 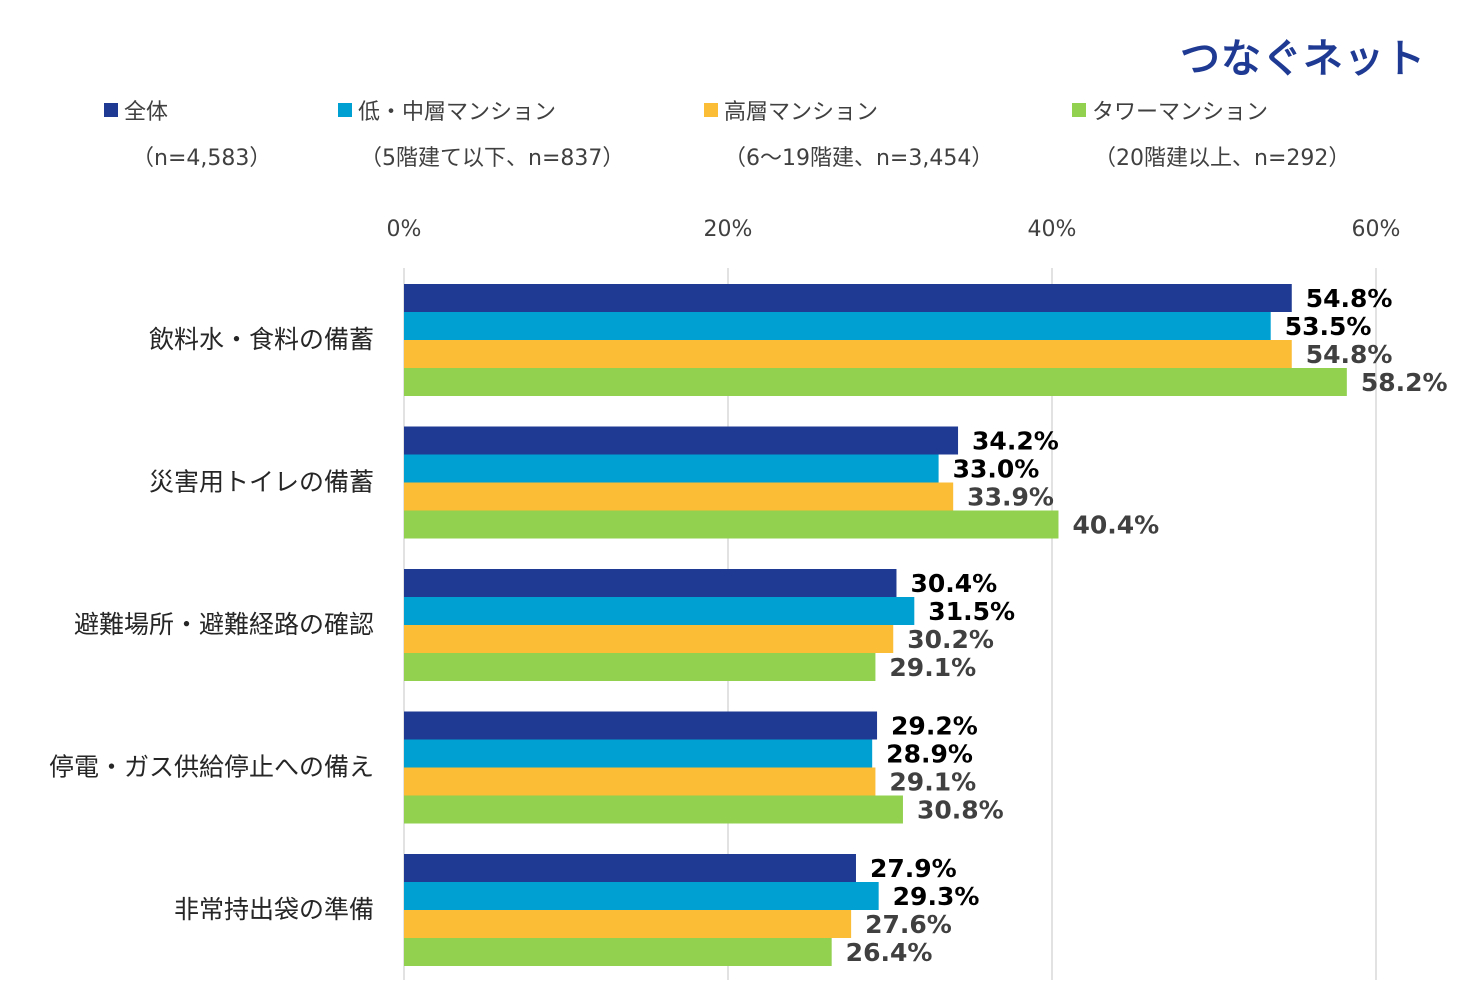 What do you see at coordinates (728, 229) in the screenshot?
I see `x-tick-label: 20%` at bounding box center [728, 229].